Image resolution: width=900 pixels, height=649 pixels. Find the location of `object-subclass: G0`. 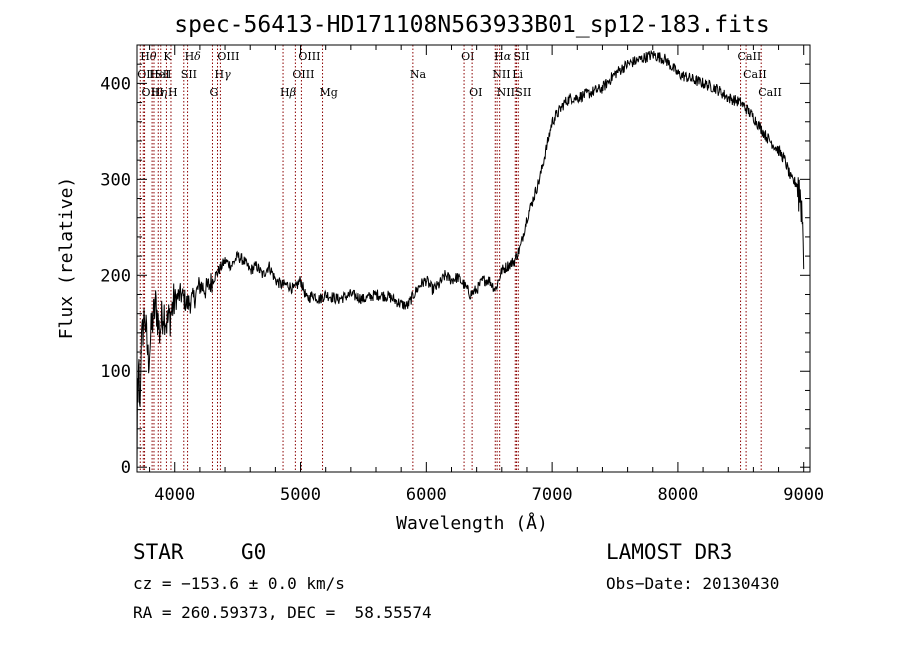

object-subclass: G0 is located at coordinates (254, 552).